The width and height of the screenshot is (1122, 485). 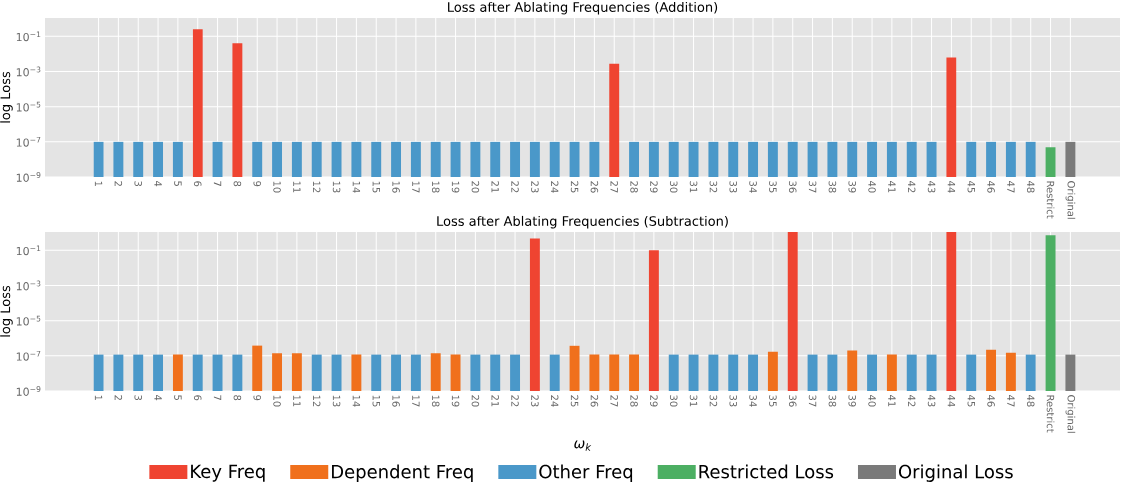 What do you see at coordinates (792, 401) in the screenshot?
I see `x-tick-label: 36` at bounding box center [792, 401].